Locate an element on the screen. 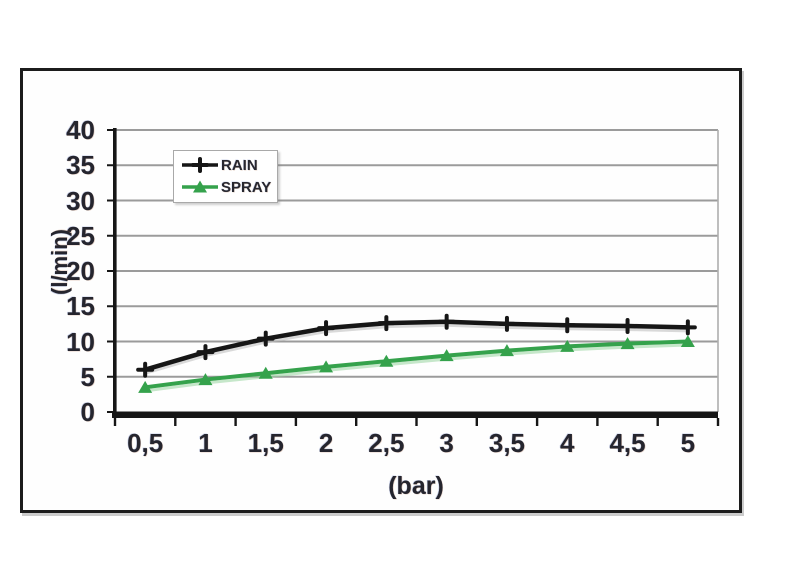  x-tick-label: 3 is located at coordinates (446, 443).